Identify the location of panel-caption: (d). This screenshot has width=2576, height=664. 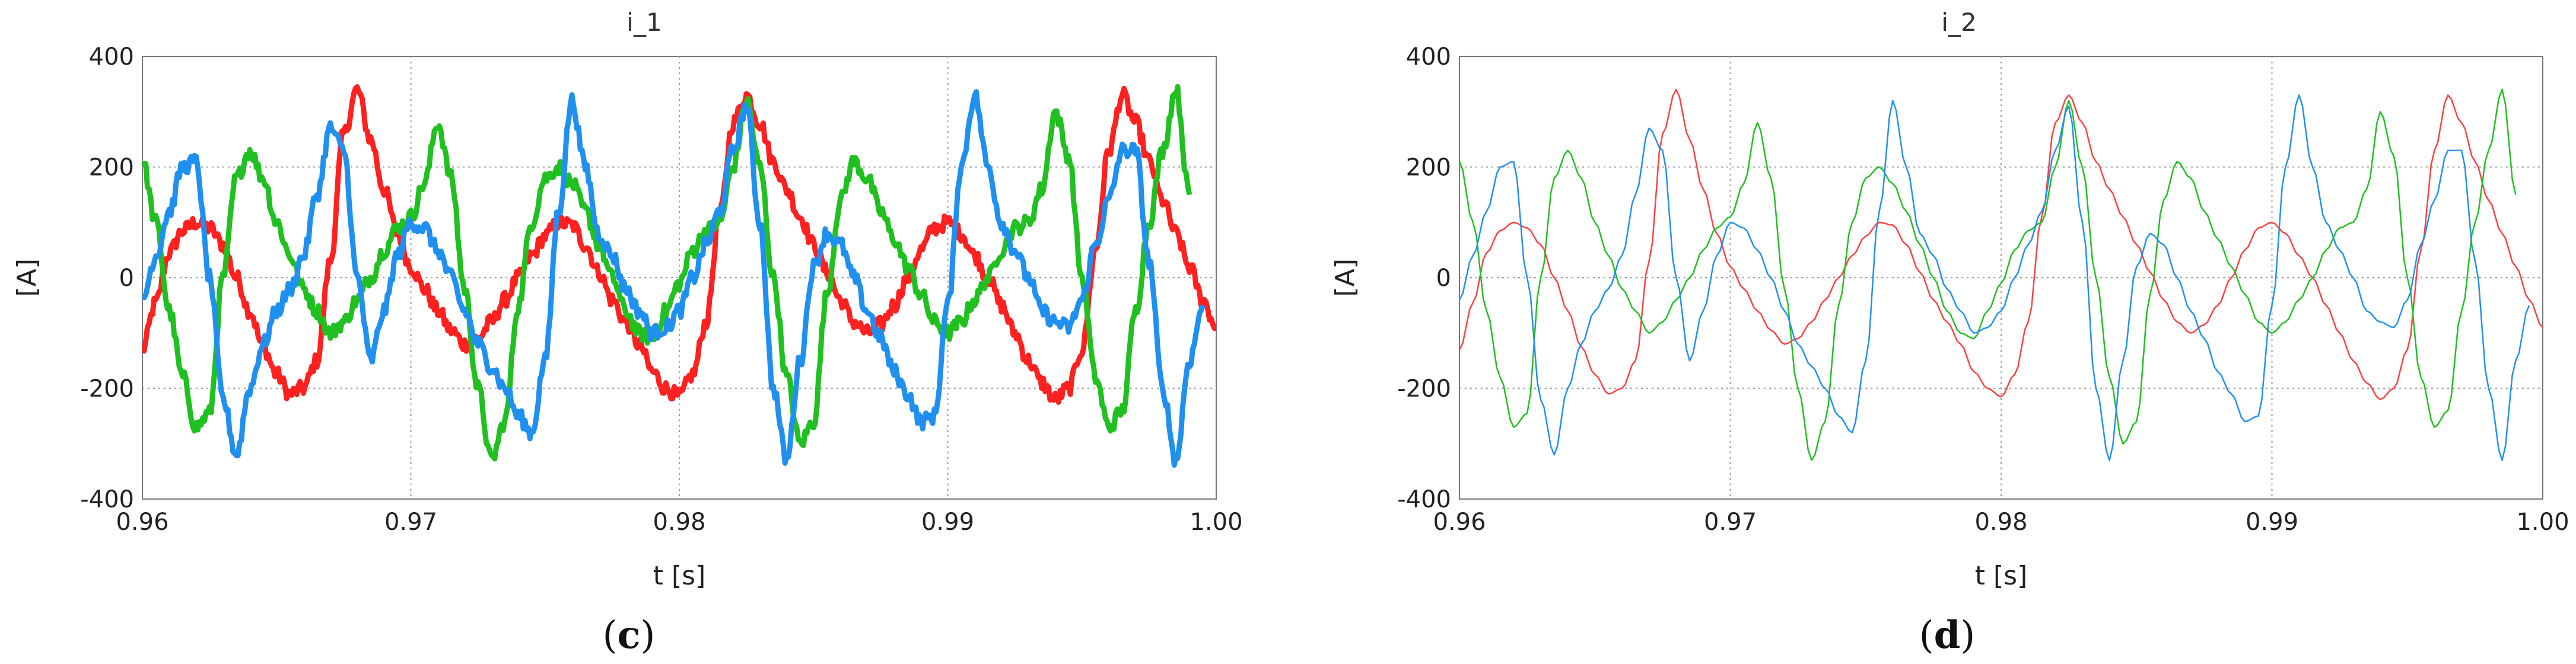
(1947, 635).